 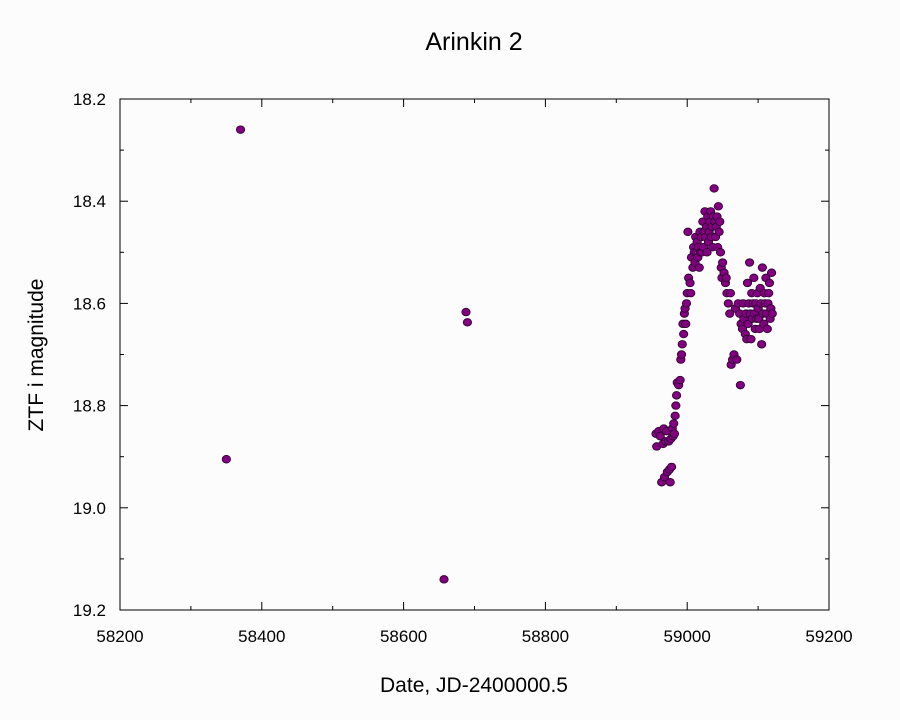 I want to click on x-axis-label: Date, JD-2400000.5, so click(x=474, y=685).